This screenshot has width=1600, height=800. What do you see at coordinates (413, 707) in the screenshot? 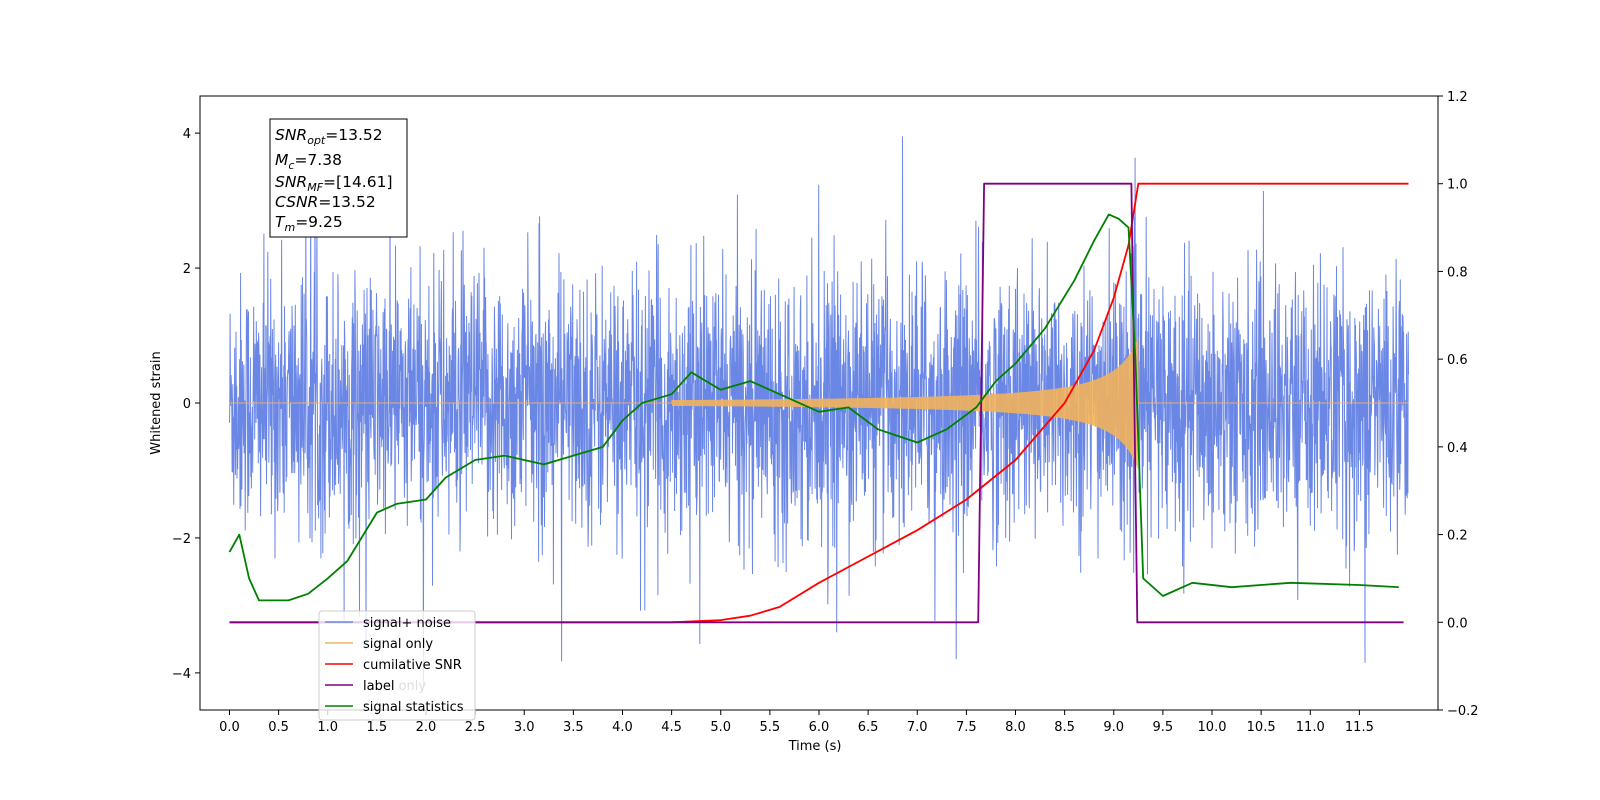
I see `svg-text: signal statistics` at bounding box center [413, 707].